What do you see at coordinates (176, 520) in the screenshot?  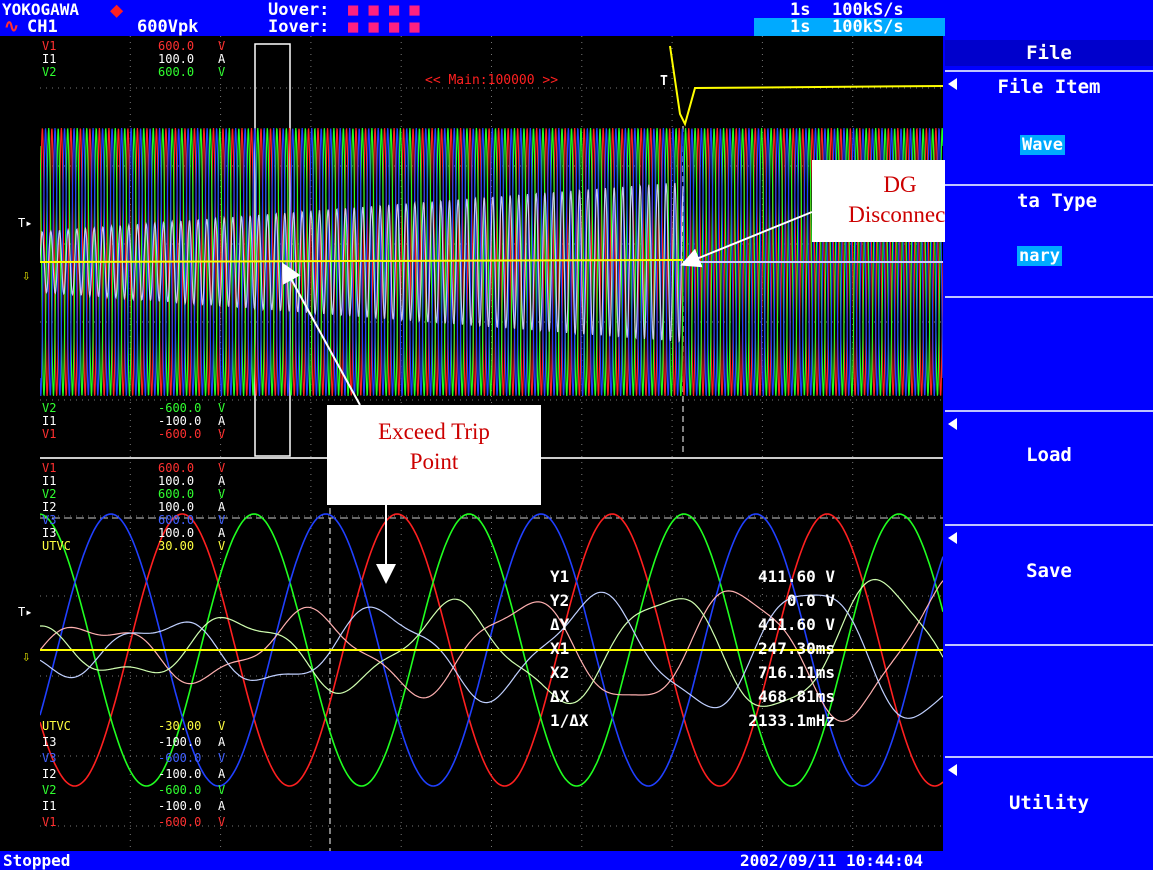 I see `lower-scale-top-value: 600.0` at bounding box center [176, 520].